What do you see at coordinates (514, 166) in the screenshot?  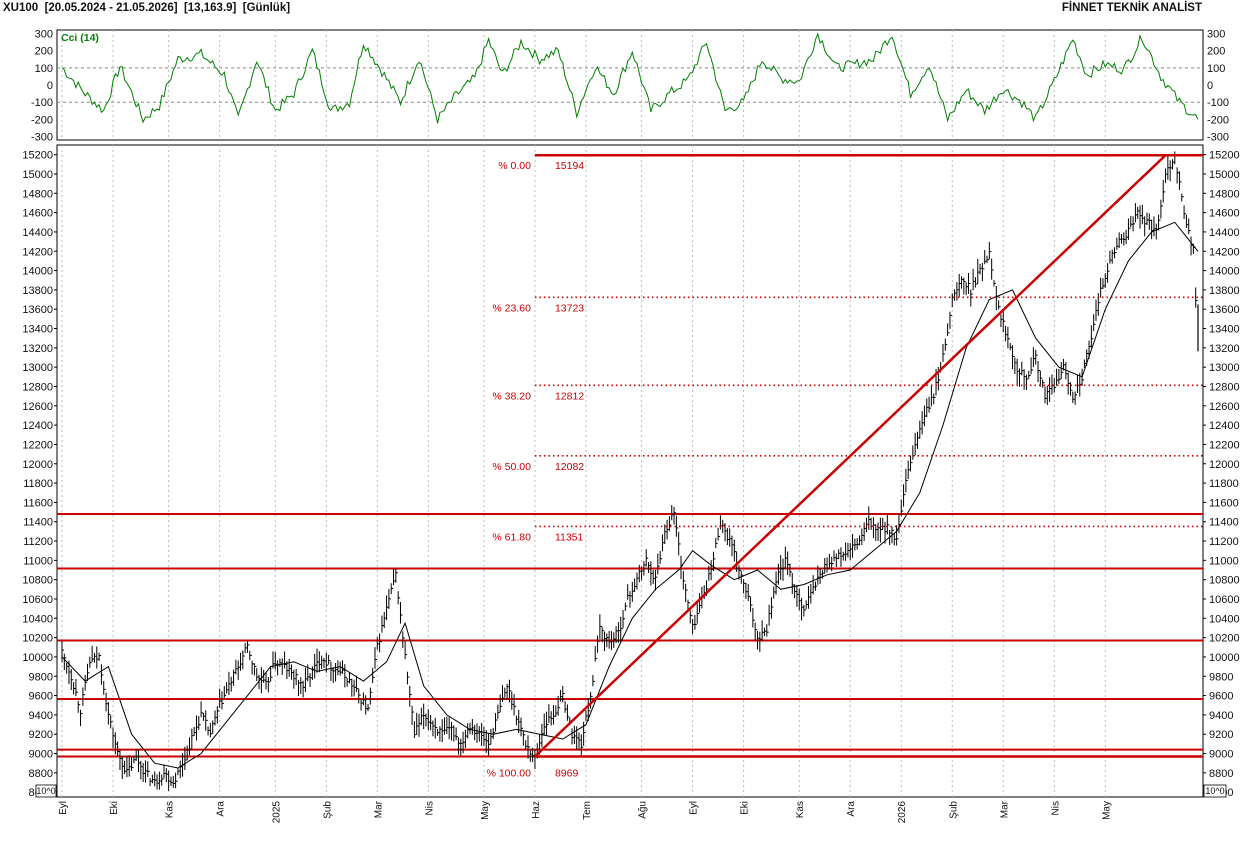 I see `fib-pct-label: % 0.00` at bounding box center [514, 166].